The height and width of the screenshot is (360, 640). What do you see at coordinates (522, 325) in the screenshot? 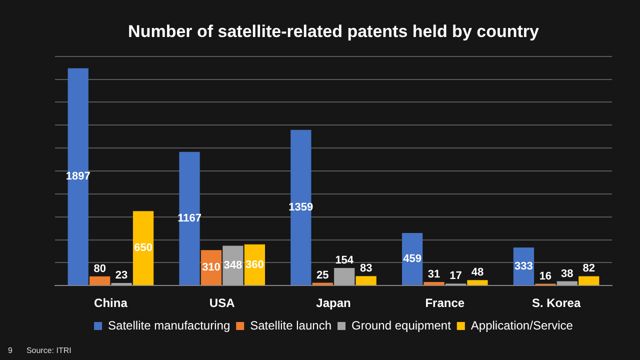
I see `legend-label: Application/Service` at bounding box center [522, 325].